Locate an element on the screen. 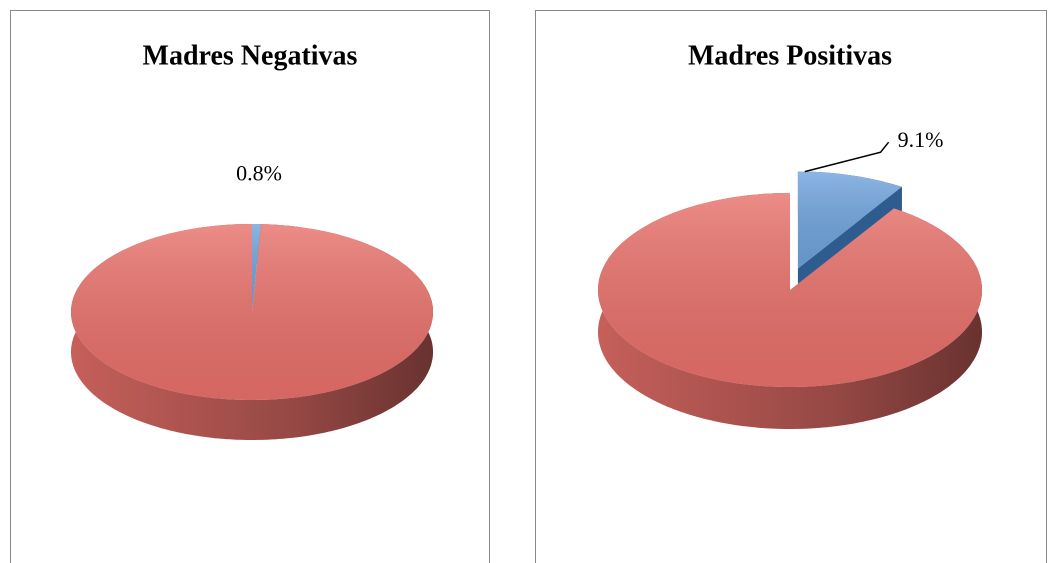 The height and width of the screenshot is (563, 1056). leader-line is located at coordinates (847, 157).